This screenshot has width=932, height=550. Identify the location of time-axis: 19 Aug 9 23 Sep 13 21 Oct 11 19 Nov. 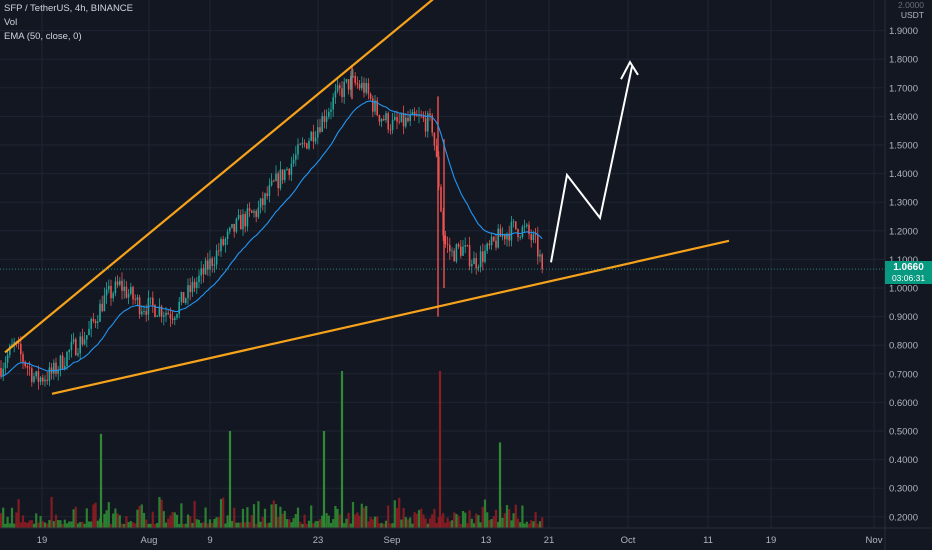
(466, 536).